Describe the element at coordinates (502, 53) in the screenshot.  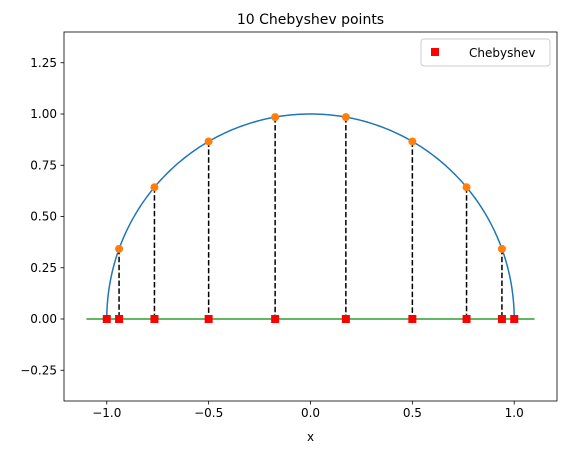
I see `legend-label-chebyshev: Chebyshev` at that location.